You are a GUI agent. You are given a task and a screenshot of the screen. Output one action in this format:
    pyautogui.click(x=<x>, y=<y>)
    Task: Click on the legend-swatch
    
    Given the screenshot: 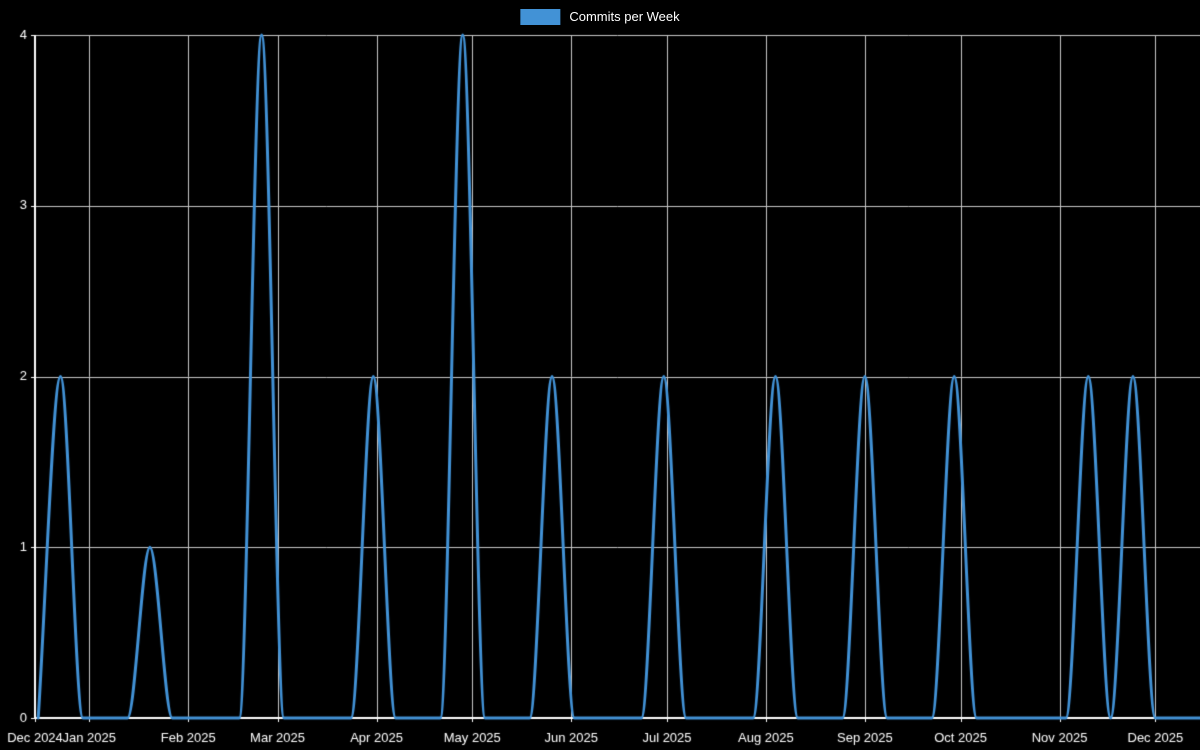 What is the action you would take?
    pyautogui.click(x=540, y=17)
    